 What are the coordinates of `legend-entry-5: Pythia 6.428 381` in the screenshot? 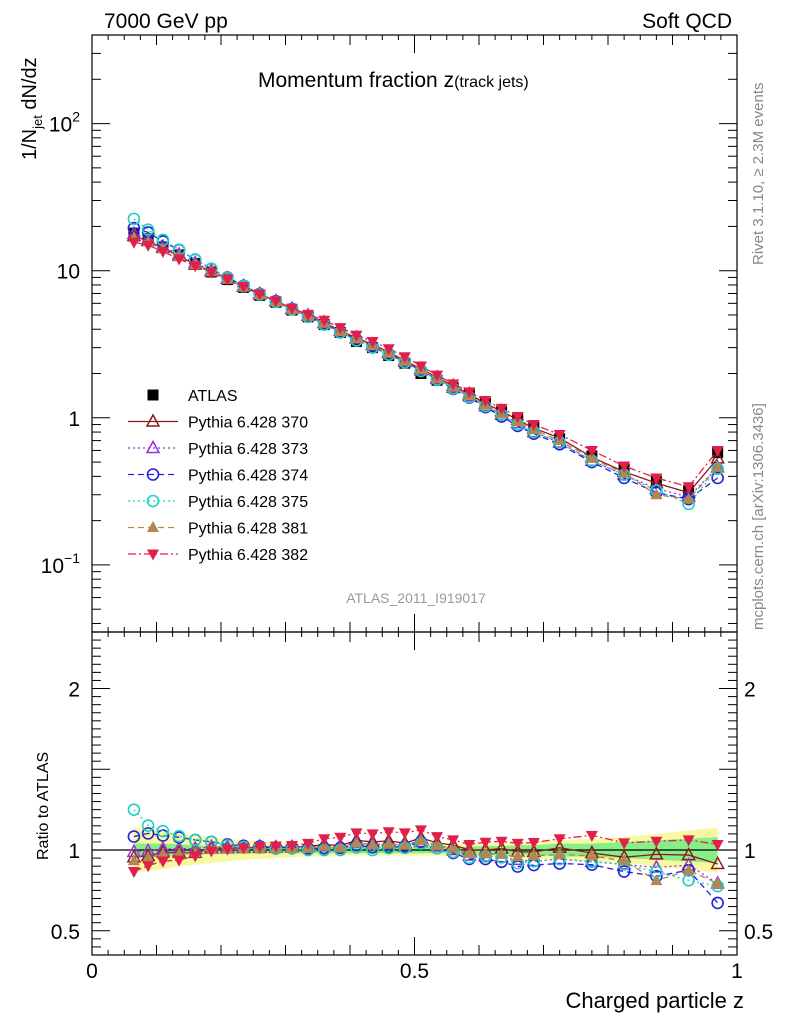 It's located at (218, 529).